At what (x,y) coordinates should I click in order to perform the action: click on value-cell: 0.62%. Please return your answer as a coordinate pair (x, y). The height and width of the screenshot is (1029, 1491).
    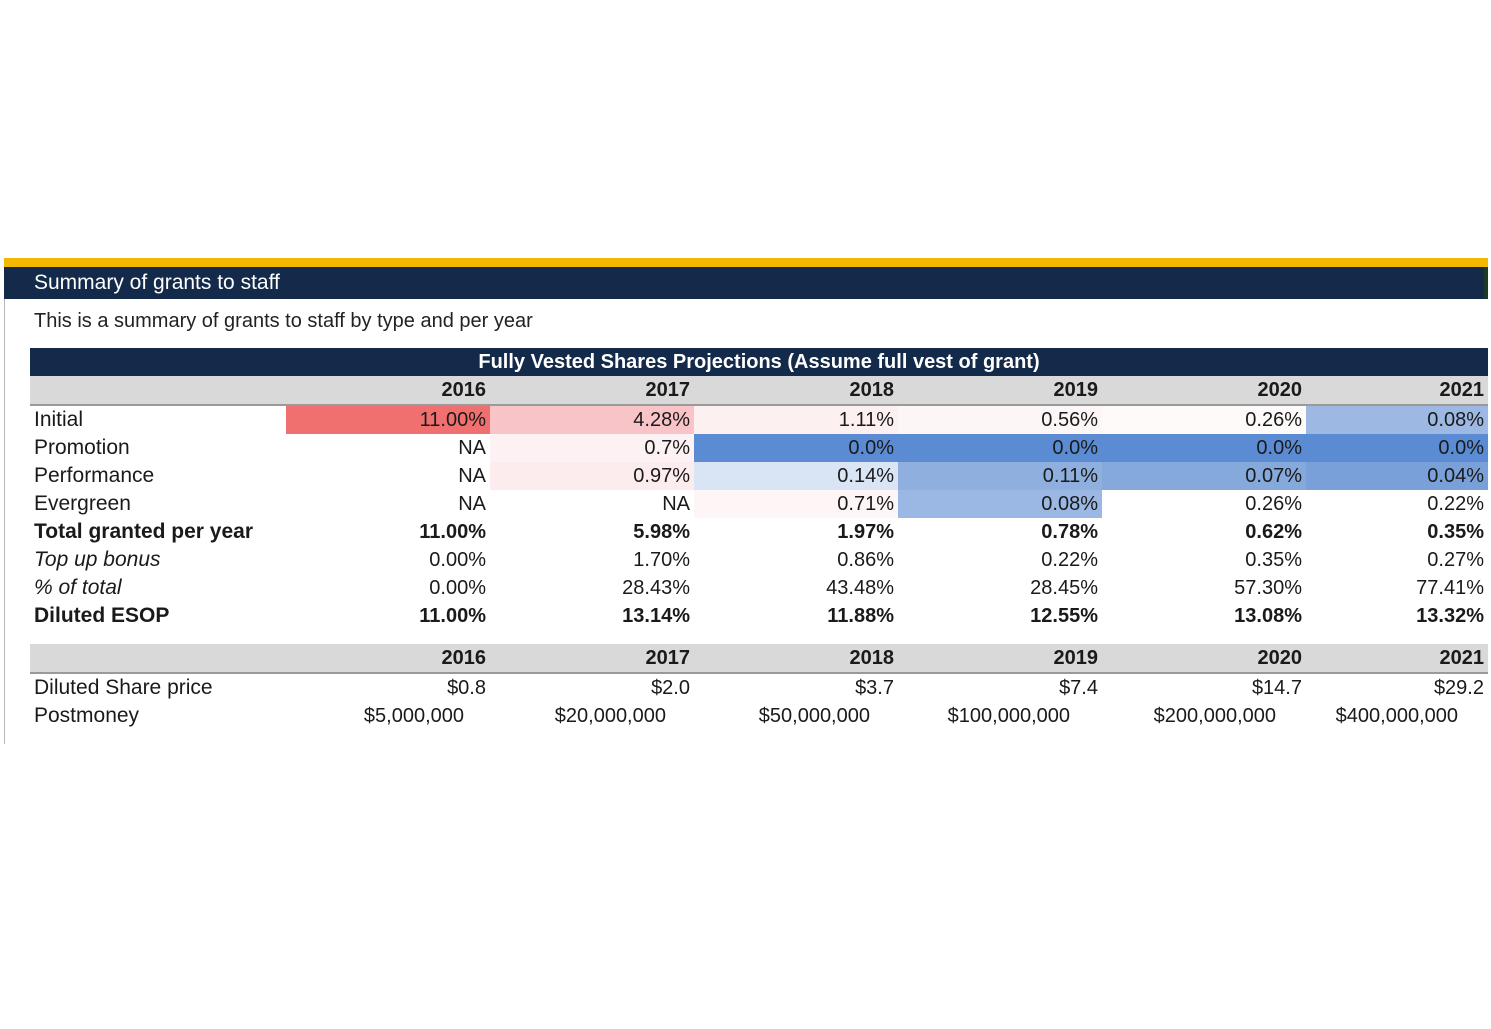
    Looking at the image, I should click on (1273, 532).